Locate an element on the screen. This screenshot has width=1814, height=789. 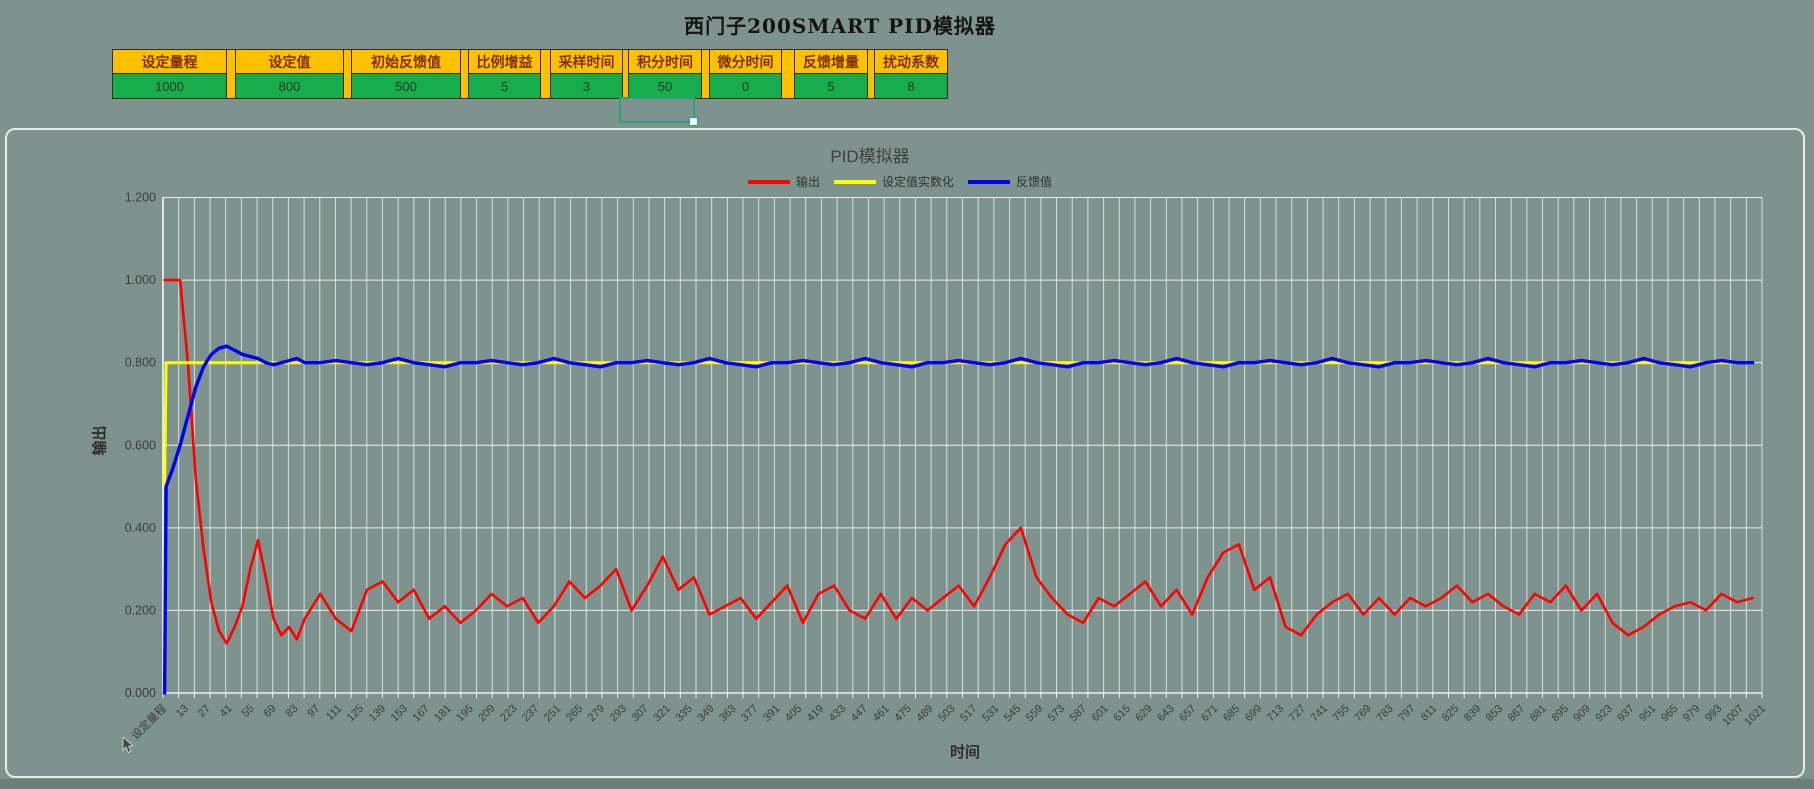
cell-value-feedback-increment: 5 is located at coordinates (831, 86).